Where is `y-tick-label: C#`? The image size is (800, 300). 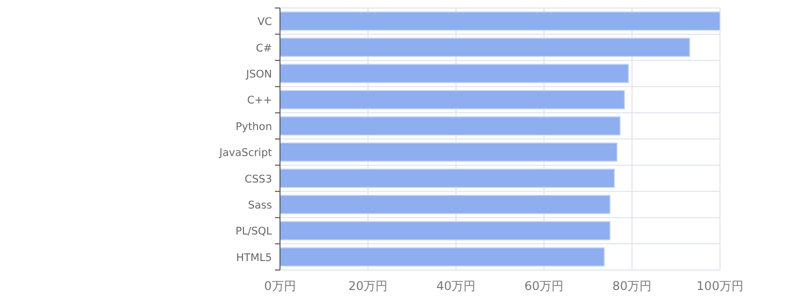
y-tick-label: C# is located at coordinates (264, 48).